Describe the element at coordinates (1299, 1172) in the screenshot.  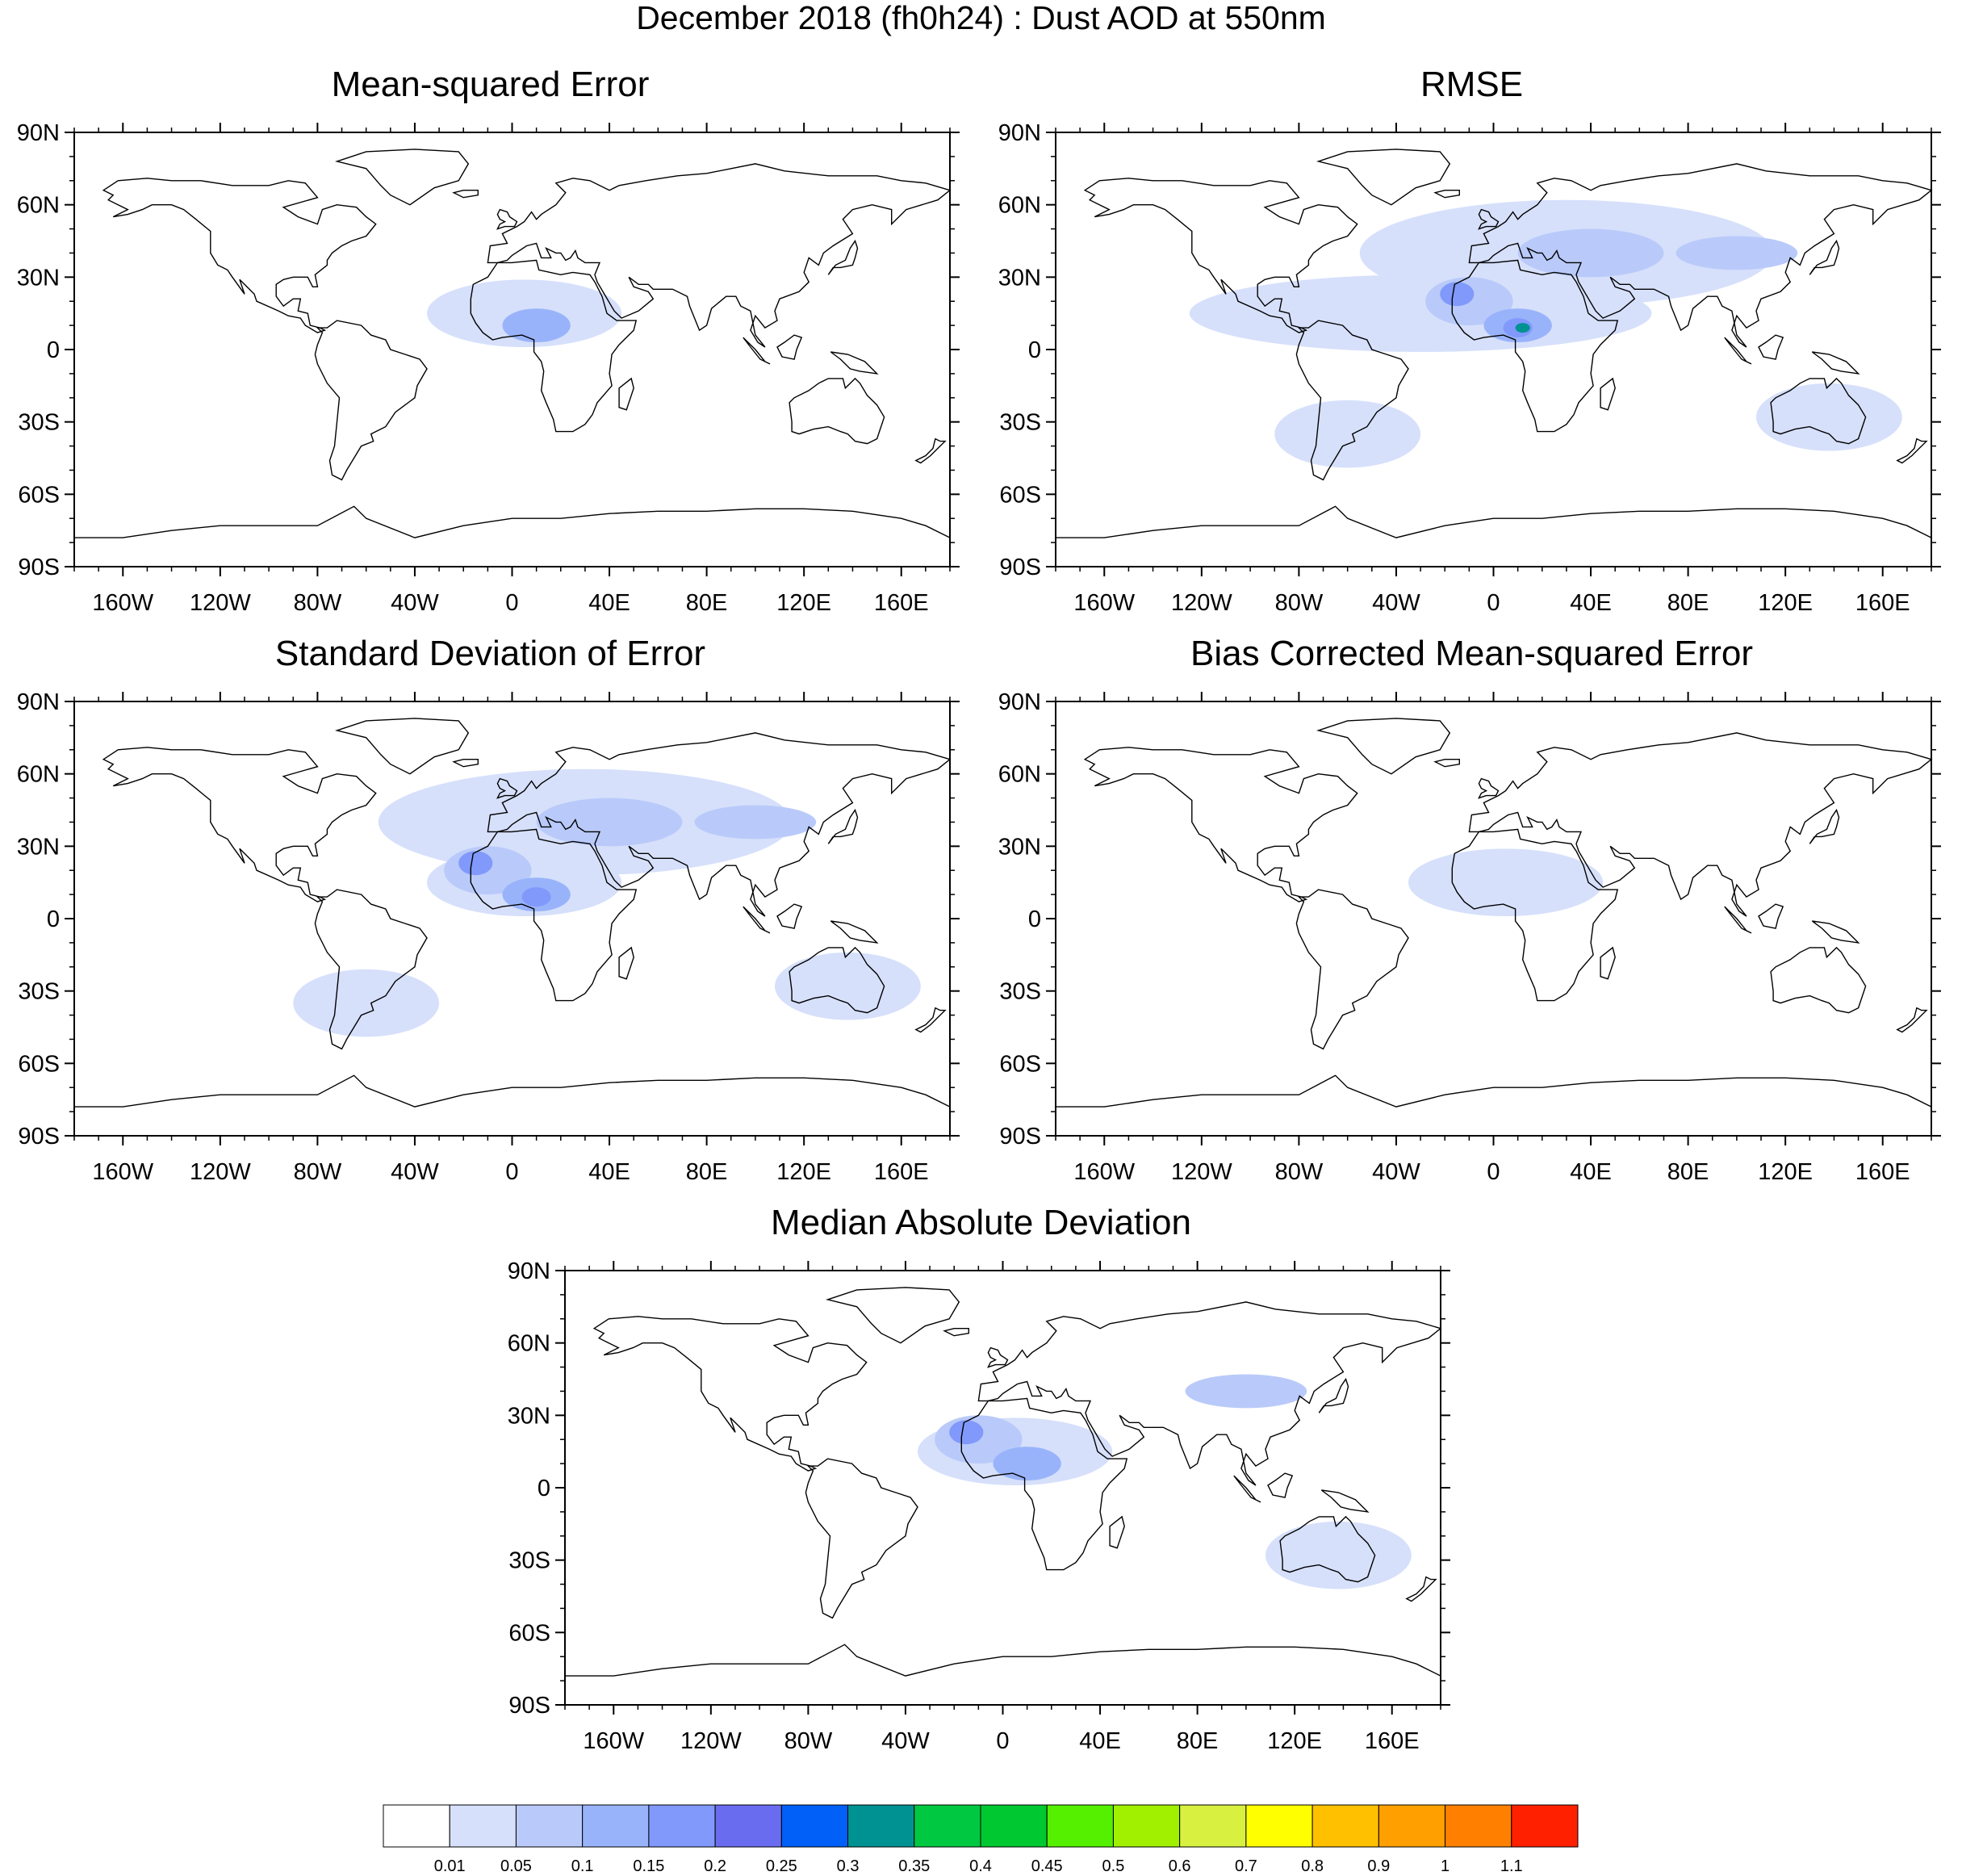
I see `lon-tick-label: 80W` at that location.